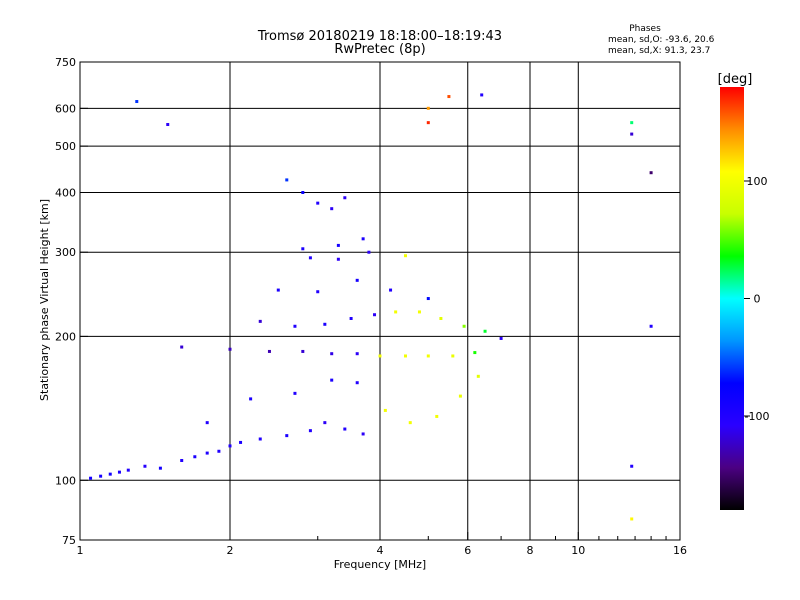 This screenshot has width=800, height=600. What do you see at coordinates (732, 298) in the screenshot?
I see `colorbar` at bounding box center [732, 298].